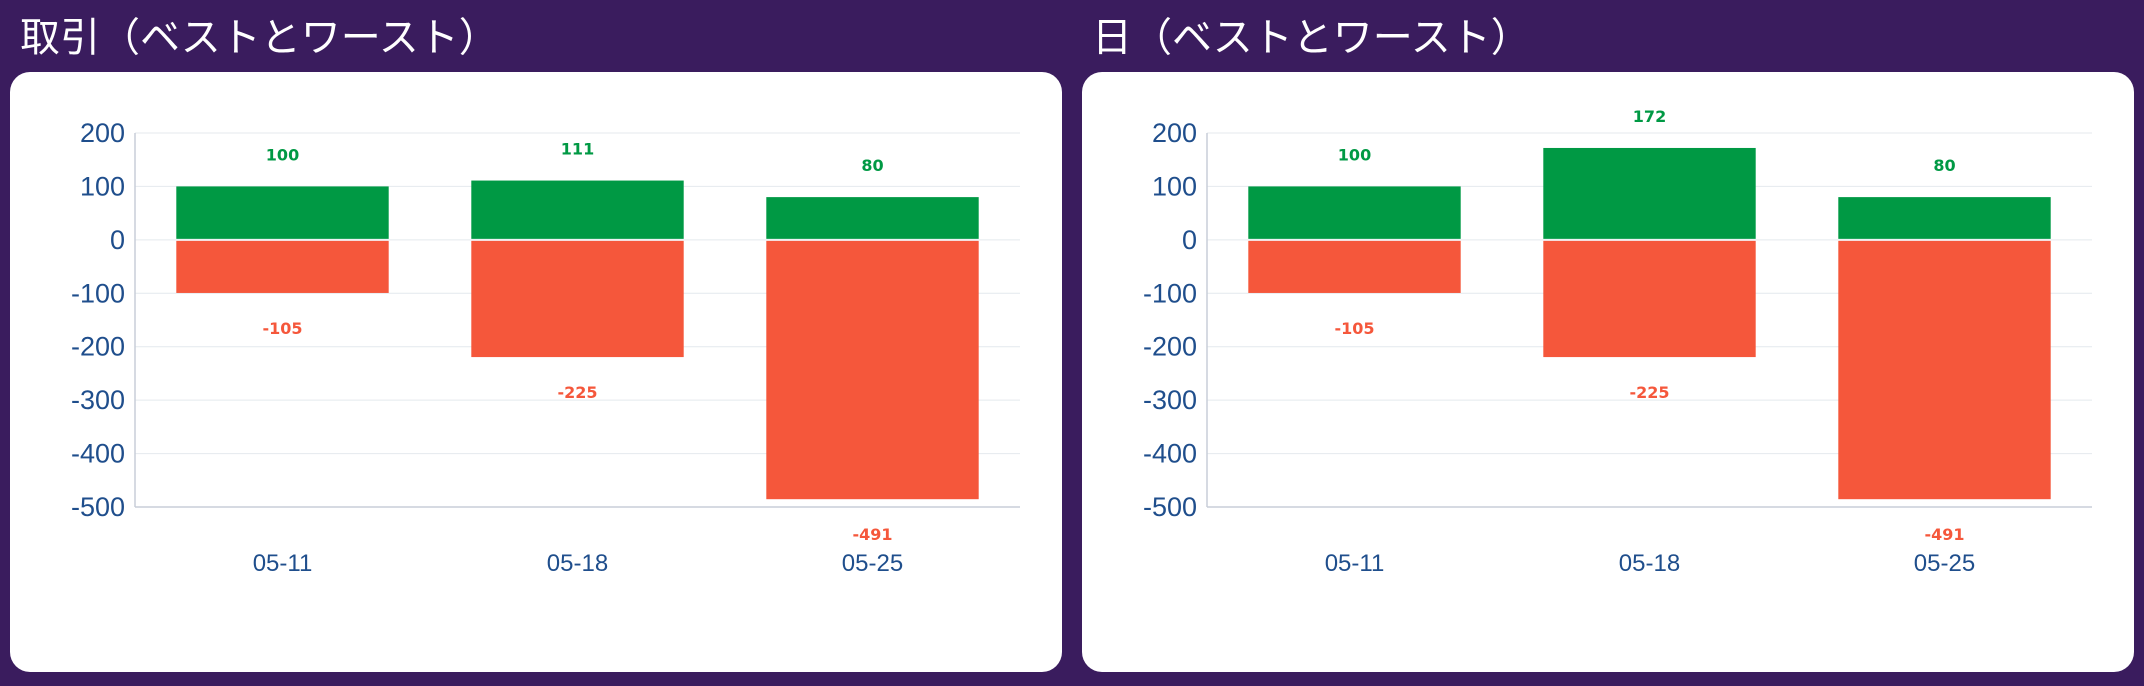 The image size is (2144, 686). What do you see at coordinates (259, 38) in the screenshot?
I see `panel-title: 取引（ベストとワースト）` at bounding box center [259, 38].